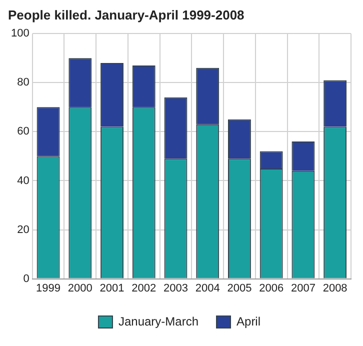 This screenshot has width=363, height=346. Describe the element at coordinates (303, 288) in the screenshot. I see `x-tick-label: 2007` at that location.